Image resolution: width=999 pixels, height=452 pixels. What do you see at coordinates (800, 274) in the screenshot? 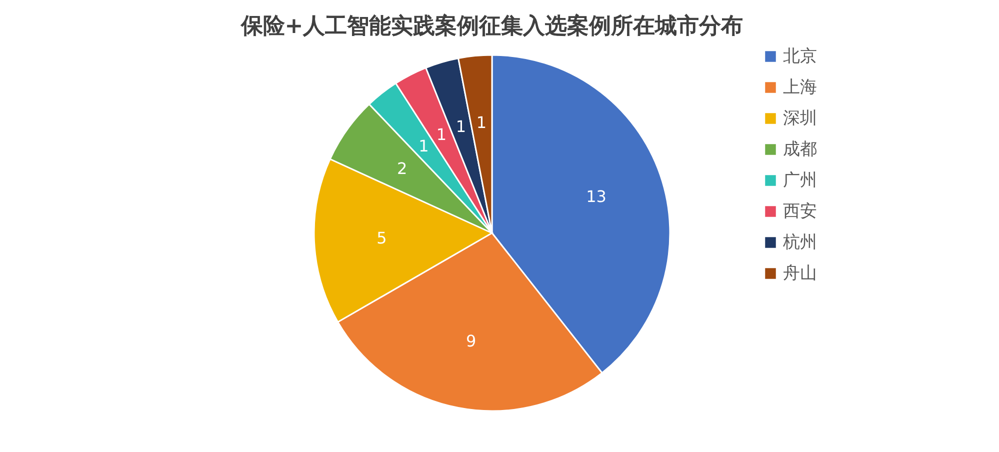
I see `legend-label: 舟山` at bounding box center [800, 274].